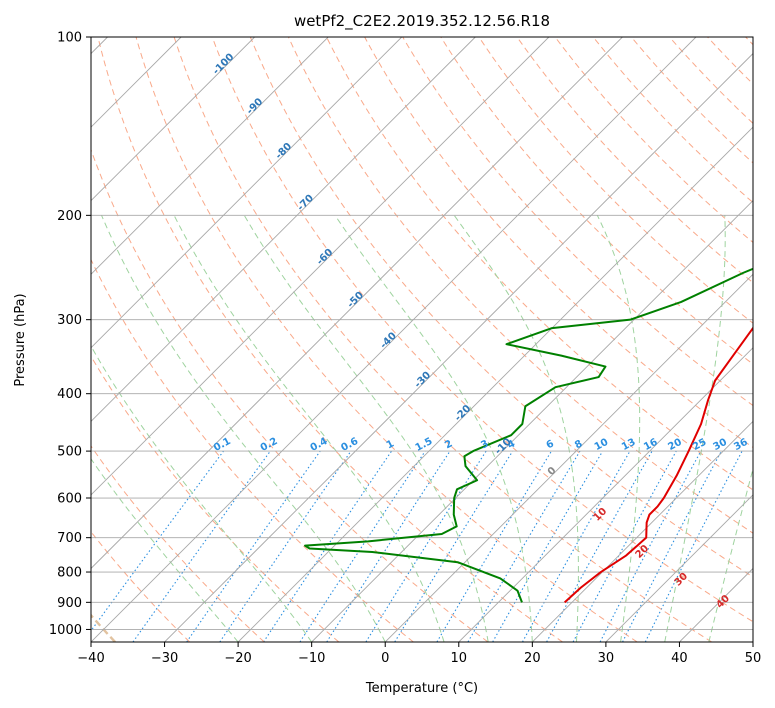  What do you see at coordinates (70, 334) in the screenshot?
I see `y-axis-ticks: 100 200 300 400 500 600 700 800 900 1000` at bounding box center [70, 334].